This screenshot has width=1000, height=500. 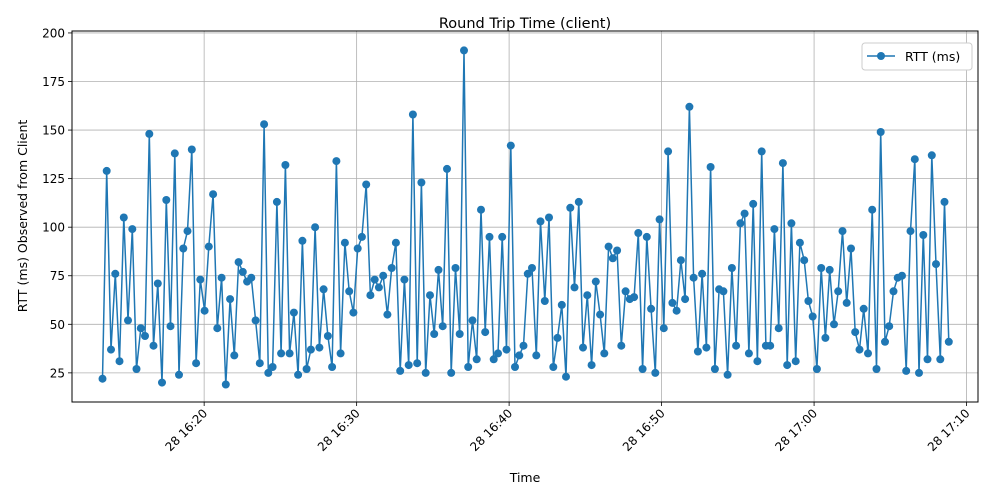 I want to click on y-tick-label: 125, so click(x=53, y=179).